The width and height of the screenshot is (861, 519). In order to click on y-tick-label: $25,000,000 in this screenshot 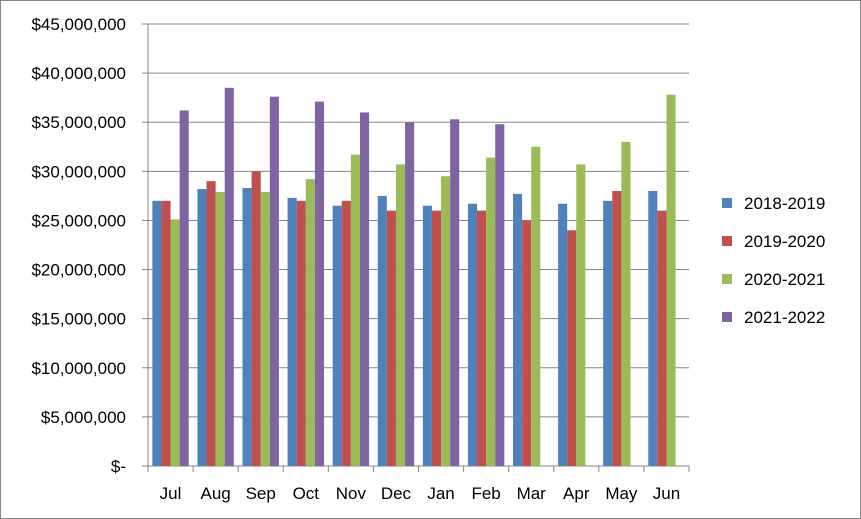, I will do `click(78, 220)`.